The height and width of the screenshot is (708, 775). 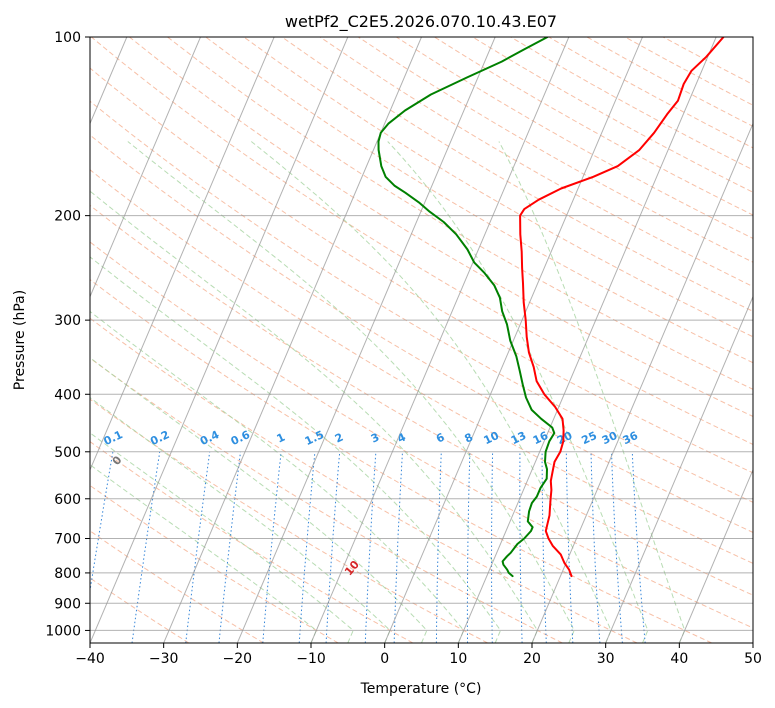 I want to click on dry-adiabat-label: 10, so click(x=352, y=568).